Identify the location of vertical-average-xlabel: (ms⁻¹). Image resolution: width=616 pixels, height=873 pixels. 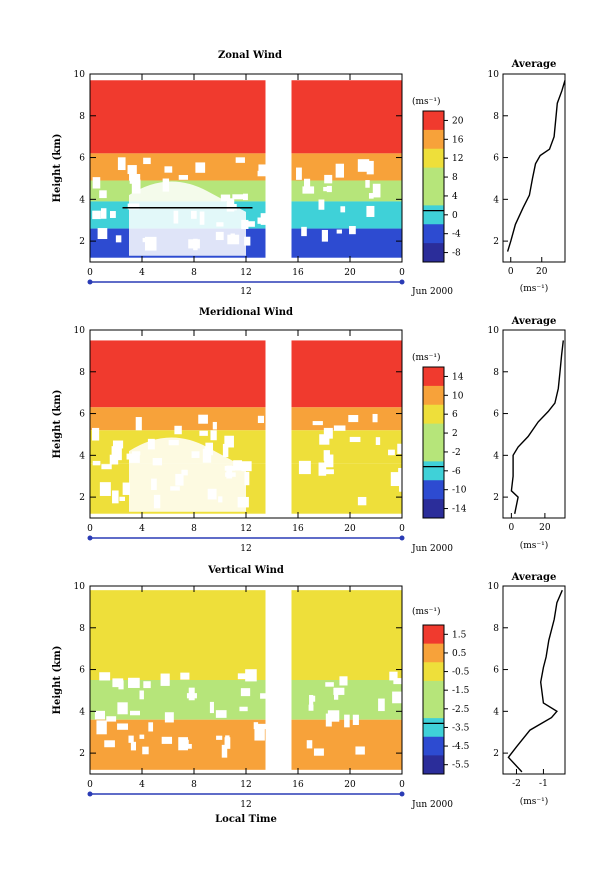
(534, 801).